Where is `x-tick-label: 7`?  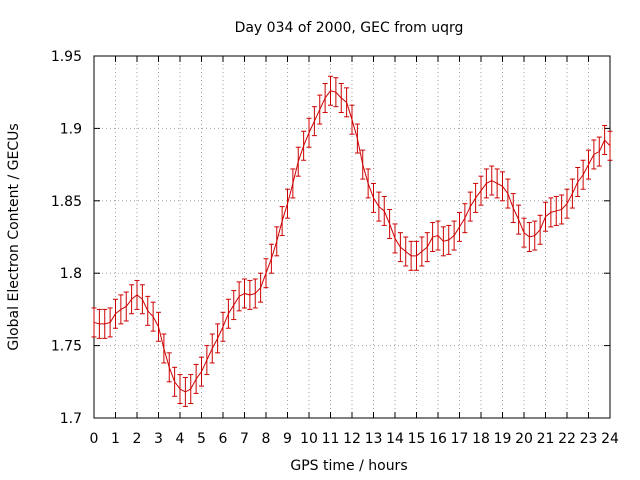
x-tick-label: 7 is located at coordinates (244, 439).